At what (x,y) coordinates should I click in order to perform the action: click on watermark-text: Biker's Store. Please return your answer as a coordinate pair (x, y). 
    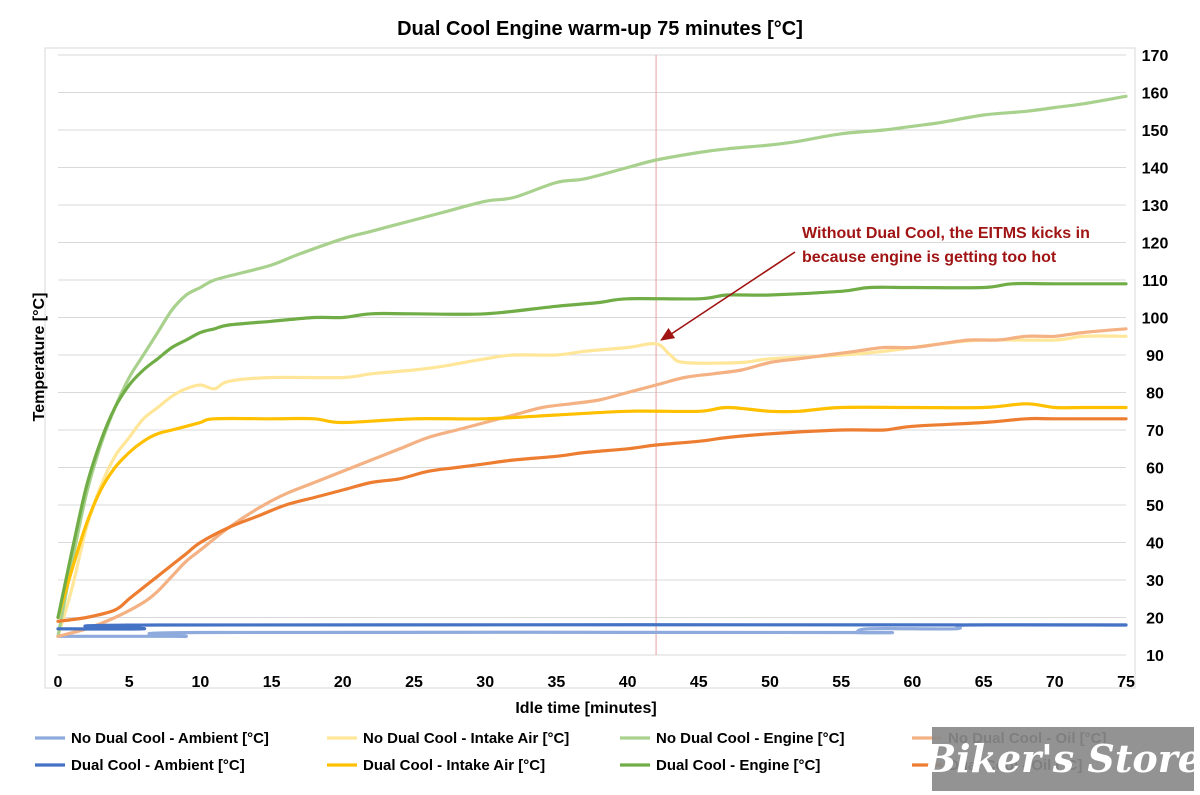
    Looking at the image, I should click on (1061, 758).